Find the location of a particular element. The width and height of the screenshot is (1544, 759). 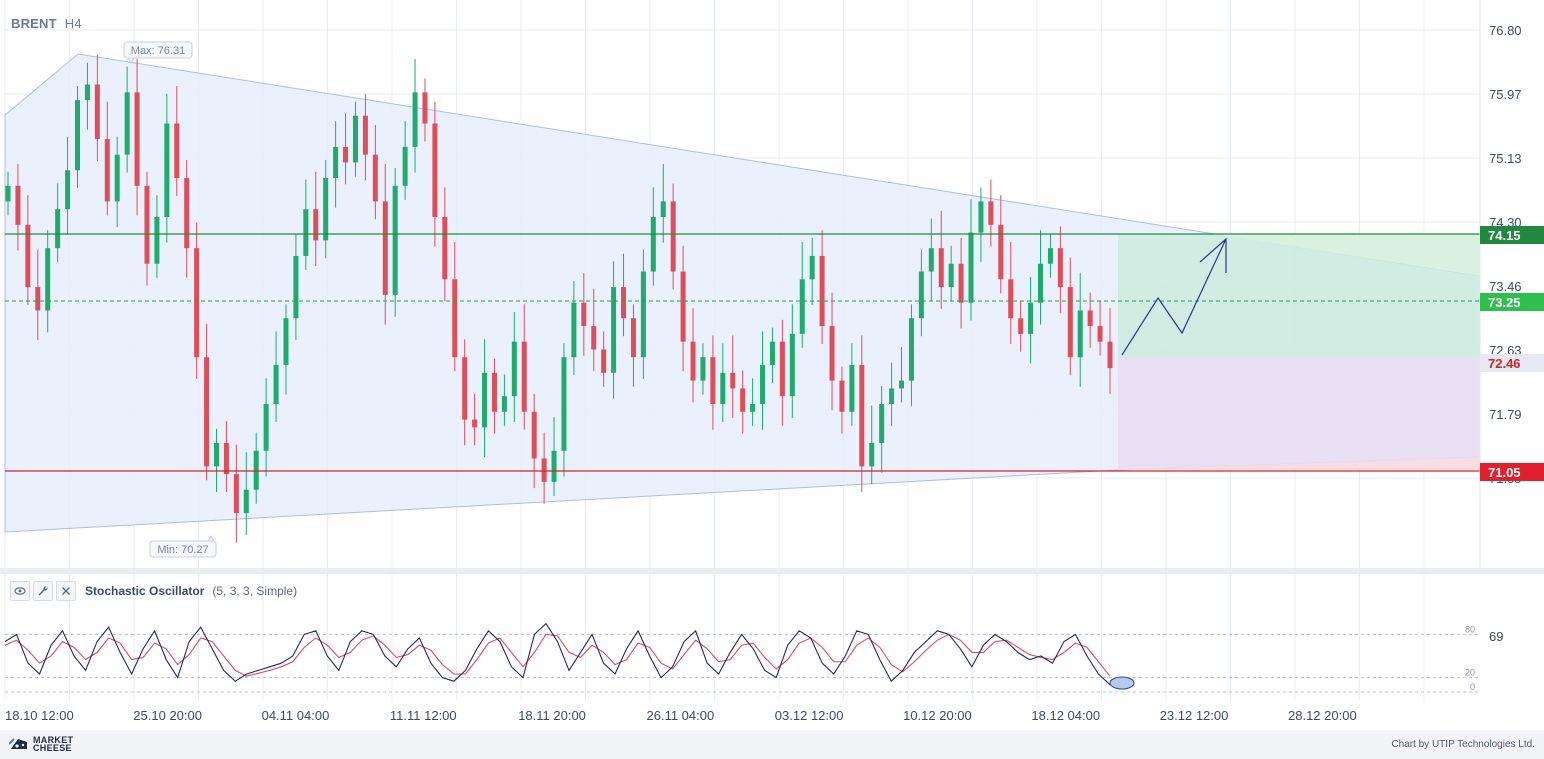

chart-credit: Chart by UTIP Technologies Ltd. is located at coordinates (1463, 744).